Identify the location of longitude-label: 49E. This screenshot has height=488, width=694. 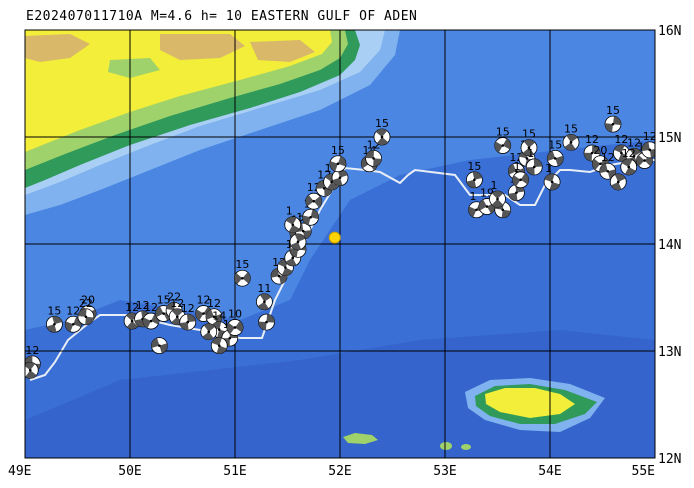
(19, 471).